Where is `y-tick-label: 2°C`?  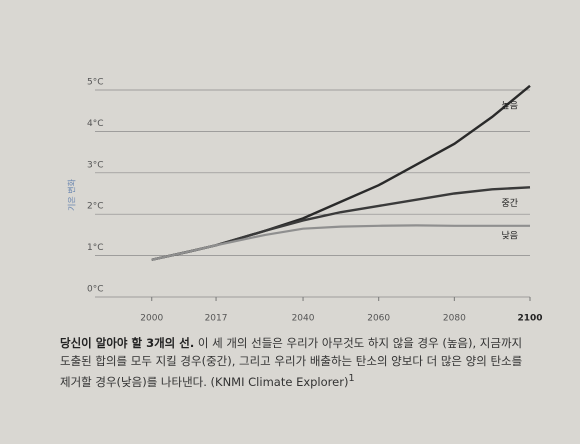
y-tick-label: 2°C is located at coordinates (95, 207).